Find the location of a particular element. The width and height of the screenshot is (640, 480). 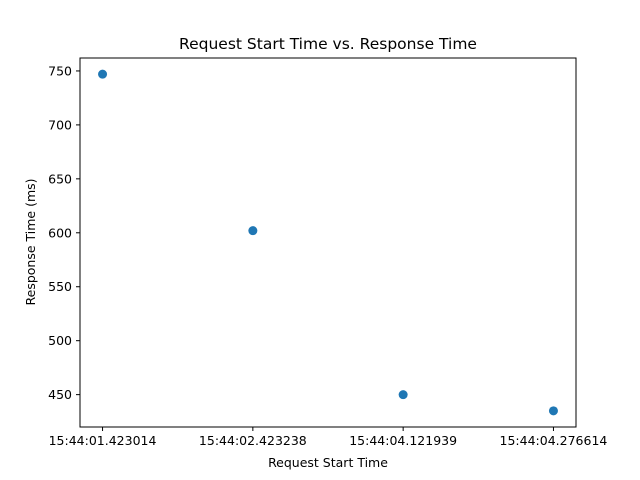

x-tick-label: 15:44:02.423238 is located at coordinates (253, 440).